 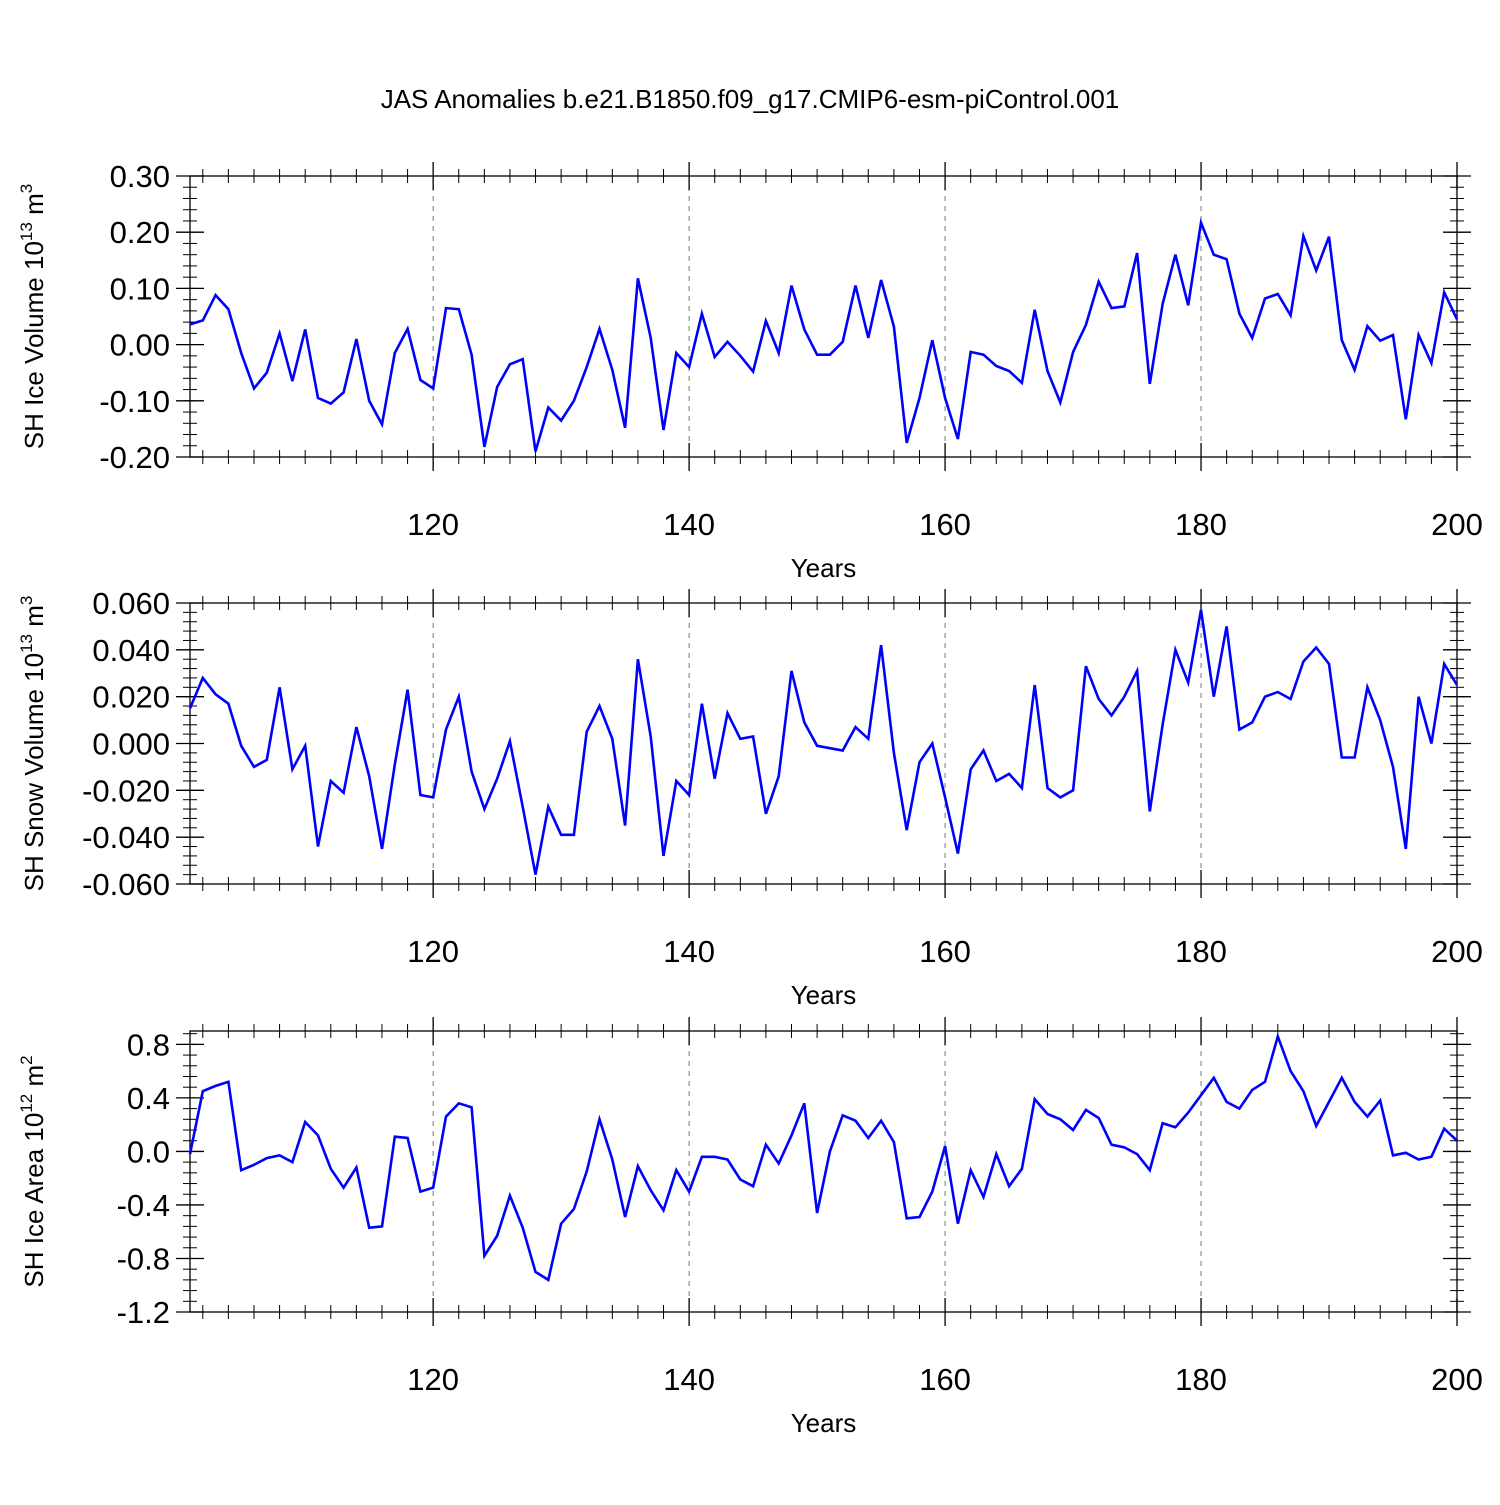 What do you see at coordinates (33, 744) in the screenshot?
I see `y-axis-label: SH Snow Volume 1013 m3` at bounding box center [33, 744].